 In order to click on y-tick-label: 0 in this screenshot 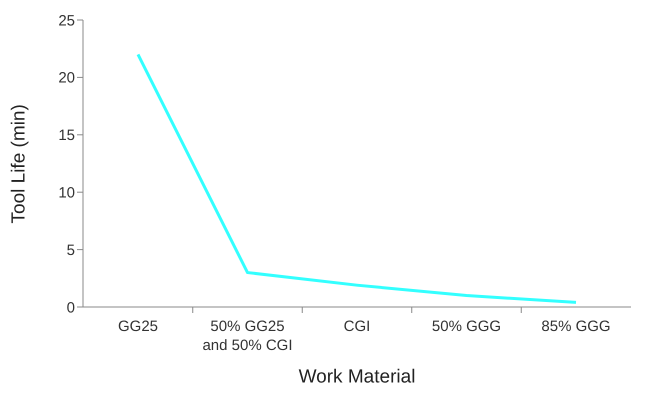, I will do `click(70, 307)`.